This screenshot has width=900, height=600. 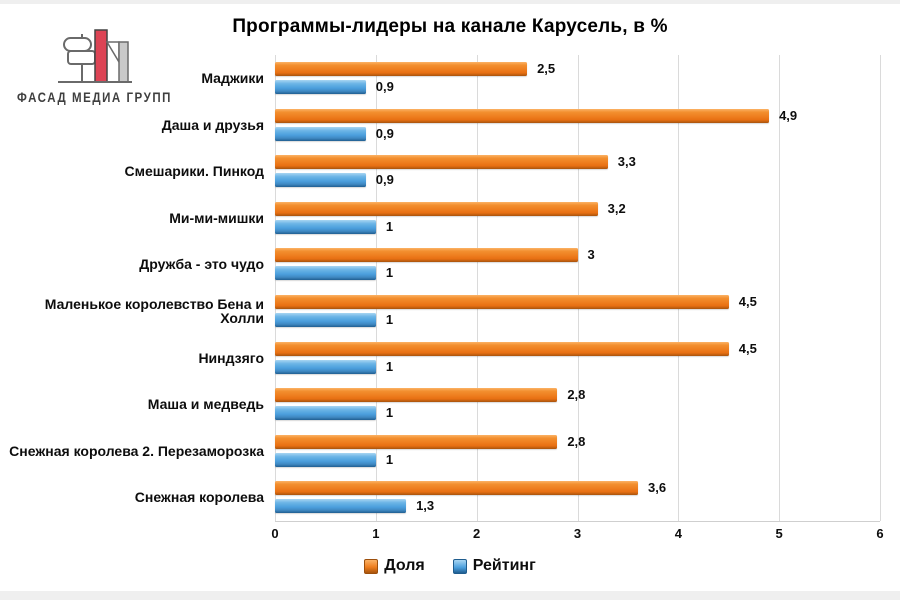 I want to click on bar-group: 3,3 0,9, so click(x=577, y=171).